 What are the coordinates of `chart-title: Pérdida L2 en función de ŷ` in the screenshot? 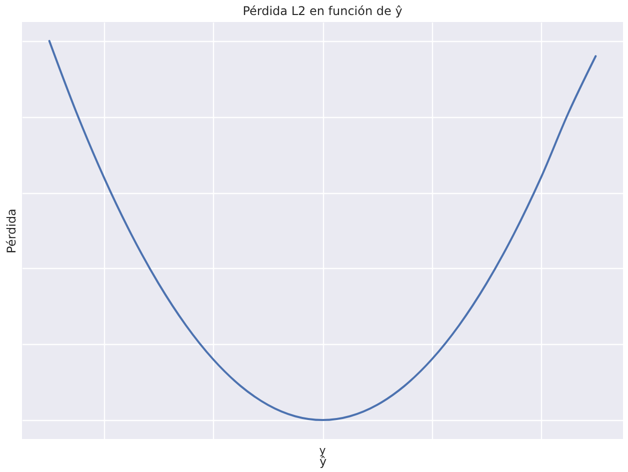 It's located at (322, 11).